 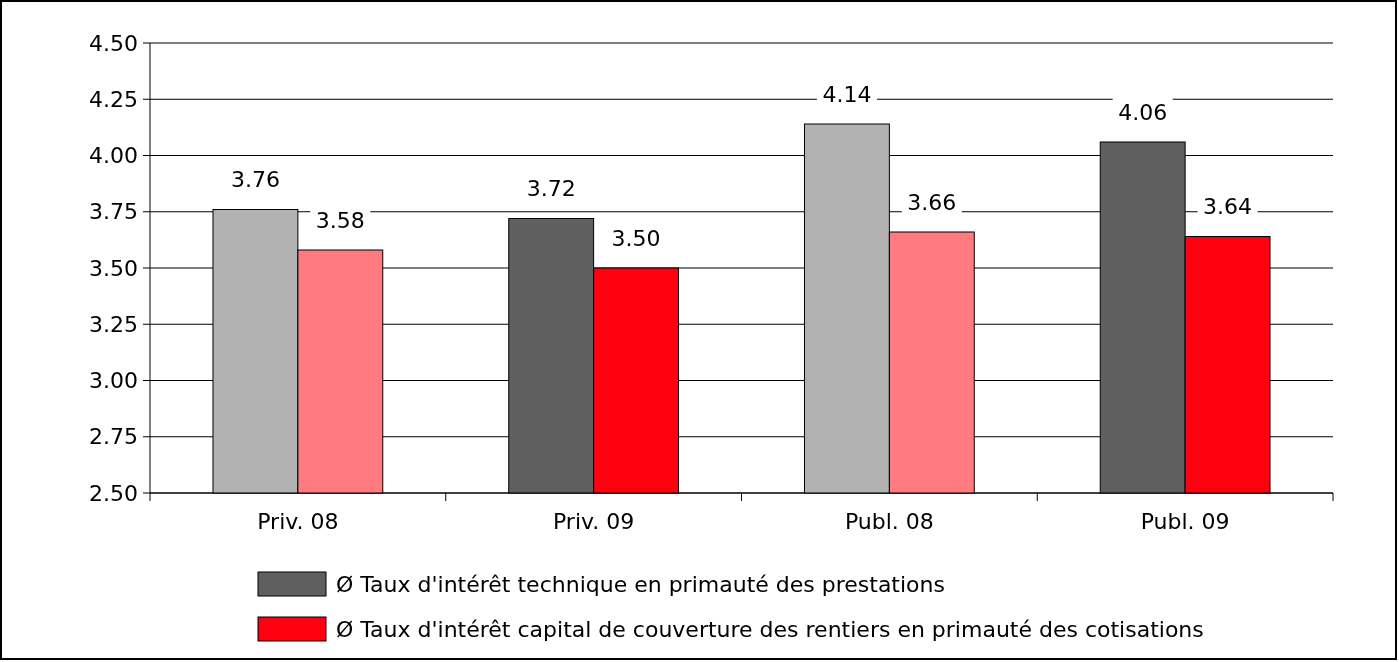 I want to click on legend-label: Ø Taux d'intérêt technique en primauté des prestations, so click(x=640, y=584).